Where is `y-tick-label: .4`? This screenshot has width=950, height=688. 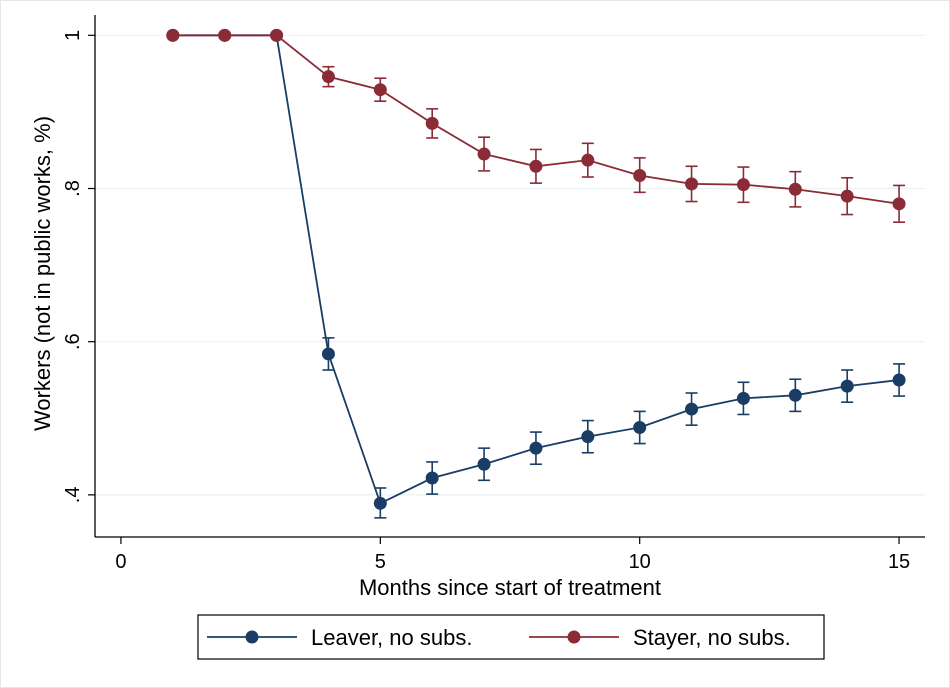
y-tick-label: .4 is located at coordinates (73, 495).